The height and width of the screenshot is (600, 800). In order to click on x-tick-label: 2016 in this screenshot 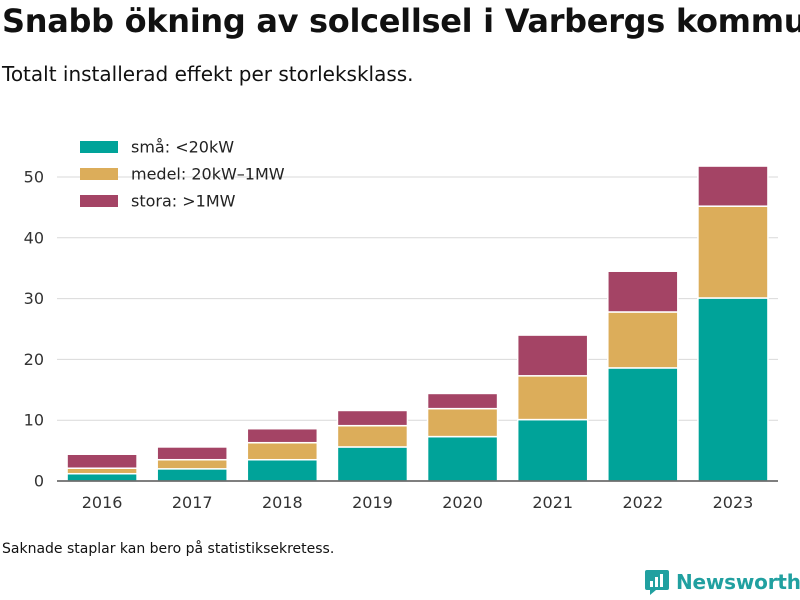, I will do `click(102, 502)`.